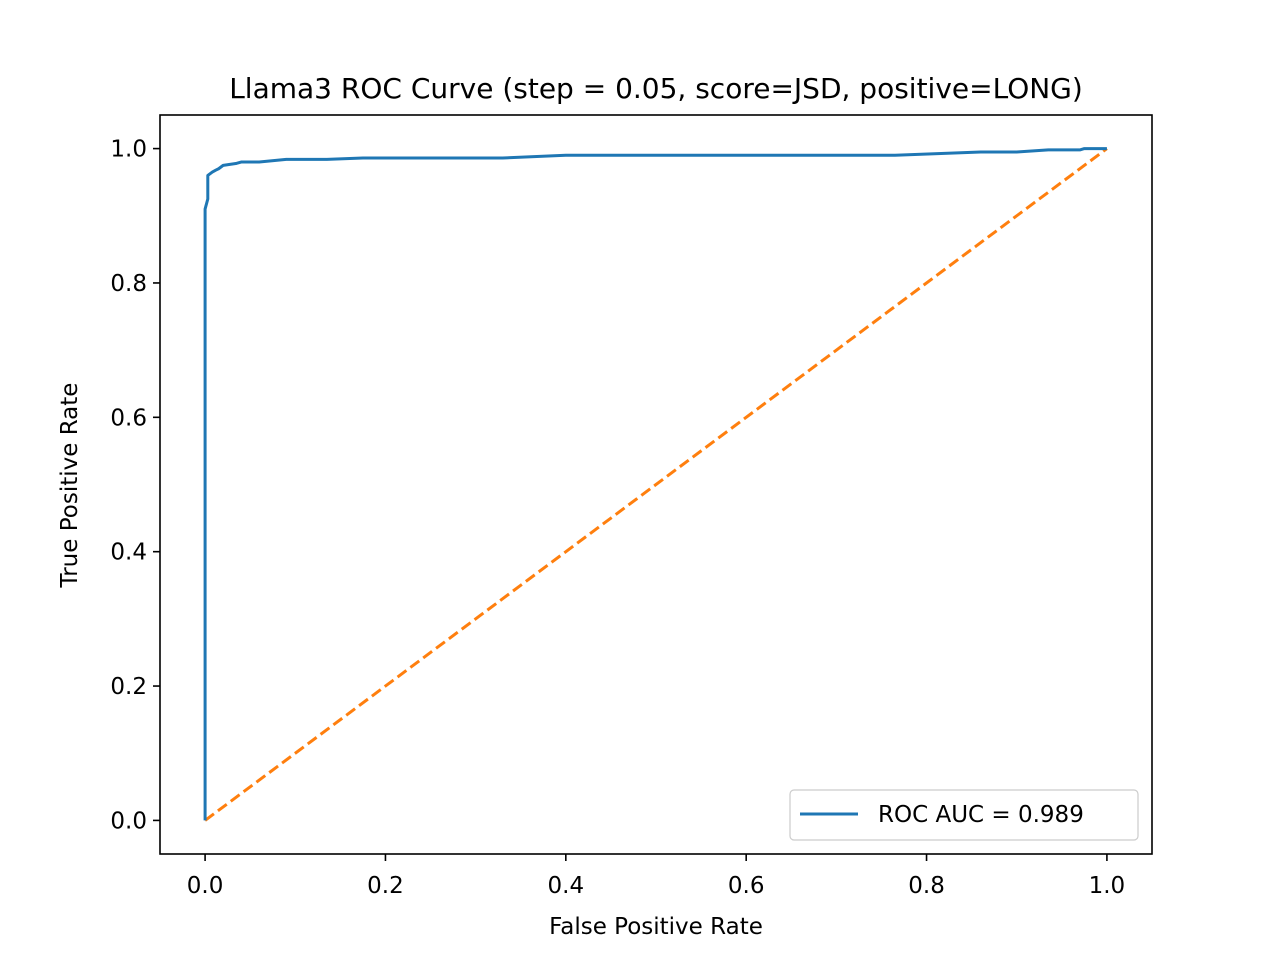 The width and height of the screenshot is (1280, 960). I want to click on x-axis-title: False Positive Rate, so click(656, 927).